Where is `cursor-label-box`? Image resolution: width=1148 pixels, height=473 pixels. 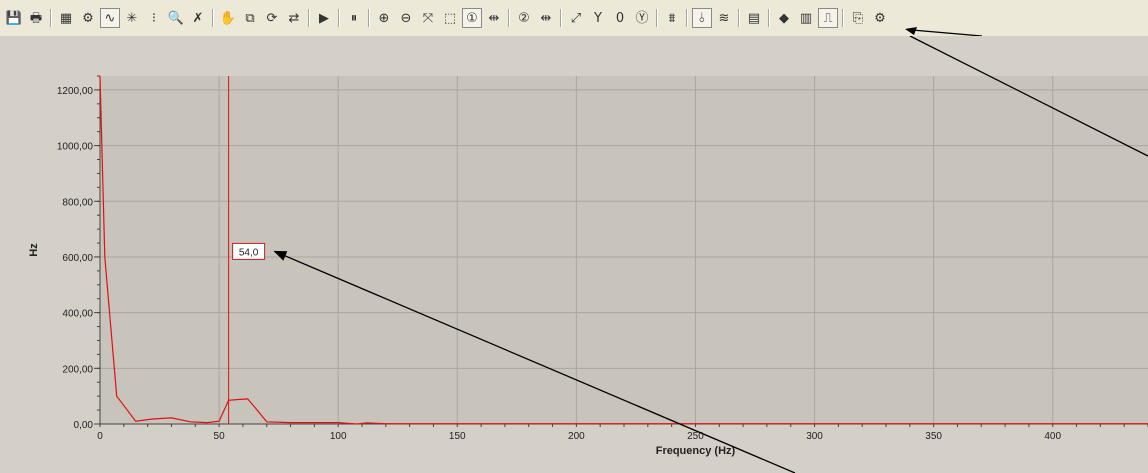 cursor-label-box is located at coordinates (249, 251).